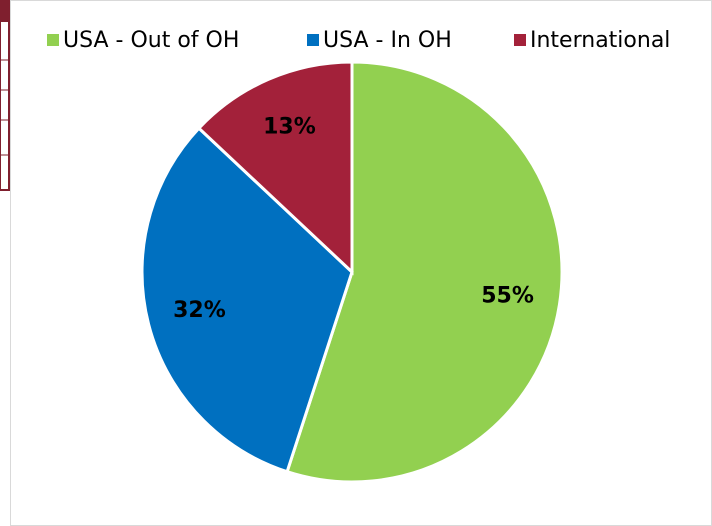 This screenshot has width=712, height=526. Describe the element at coordinates (5, 95) in the screenshot. I see `table-fragment` at that location.